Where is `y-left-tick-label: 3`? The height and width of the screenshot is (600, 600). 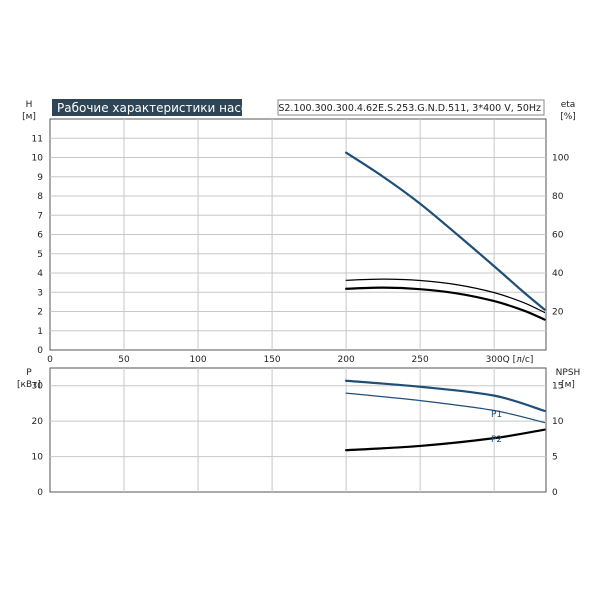
y-left-tick-label: 3 is located at coordinates (40, 293).